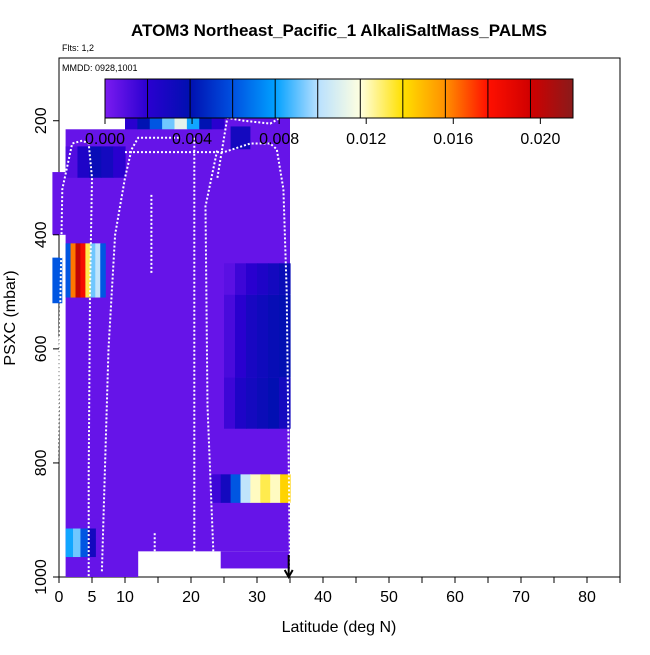 This screenshot has height=655, width=650. What do you see at coordinates (257, 597) in the screenshot?
I see `x-tick-label: 30` at bounding box center [257, 597].